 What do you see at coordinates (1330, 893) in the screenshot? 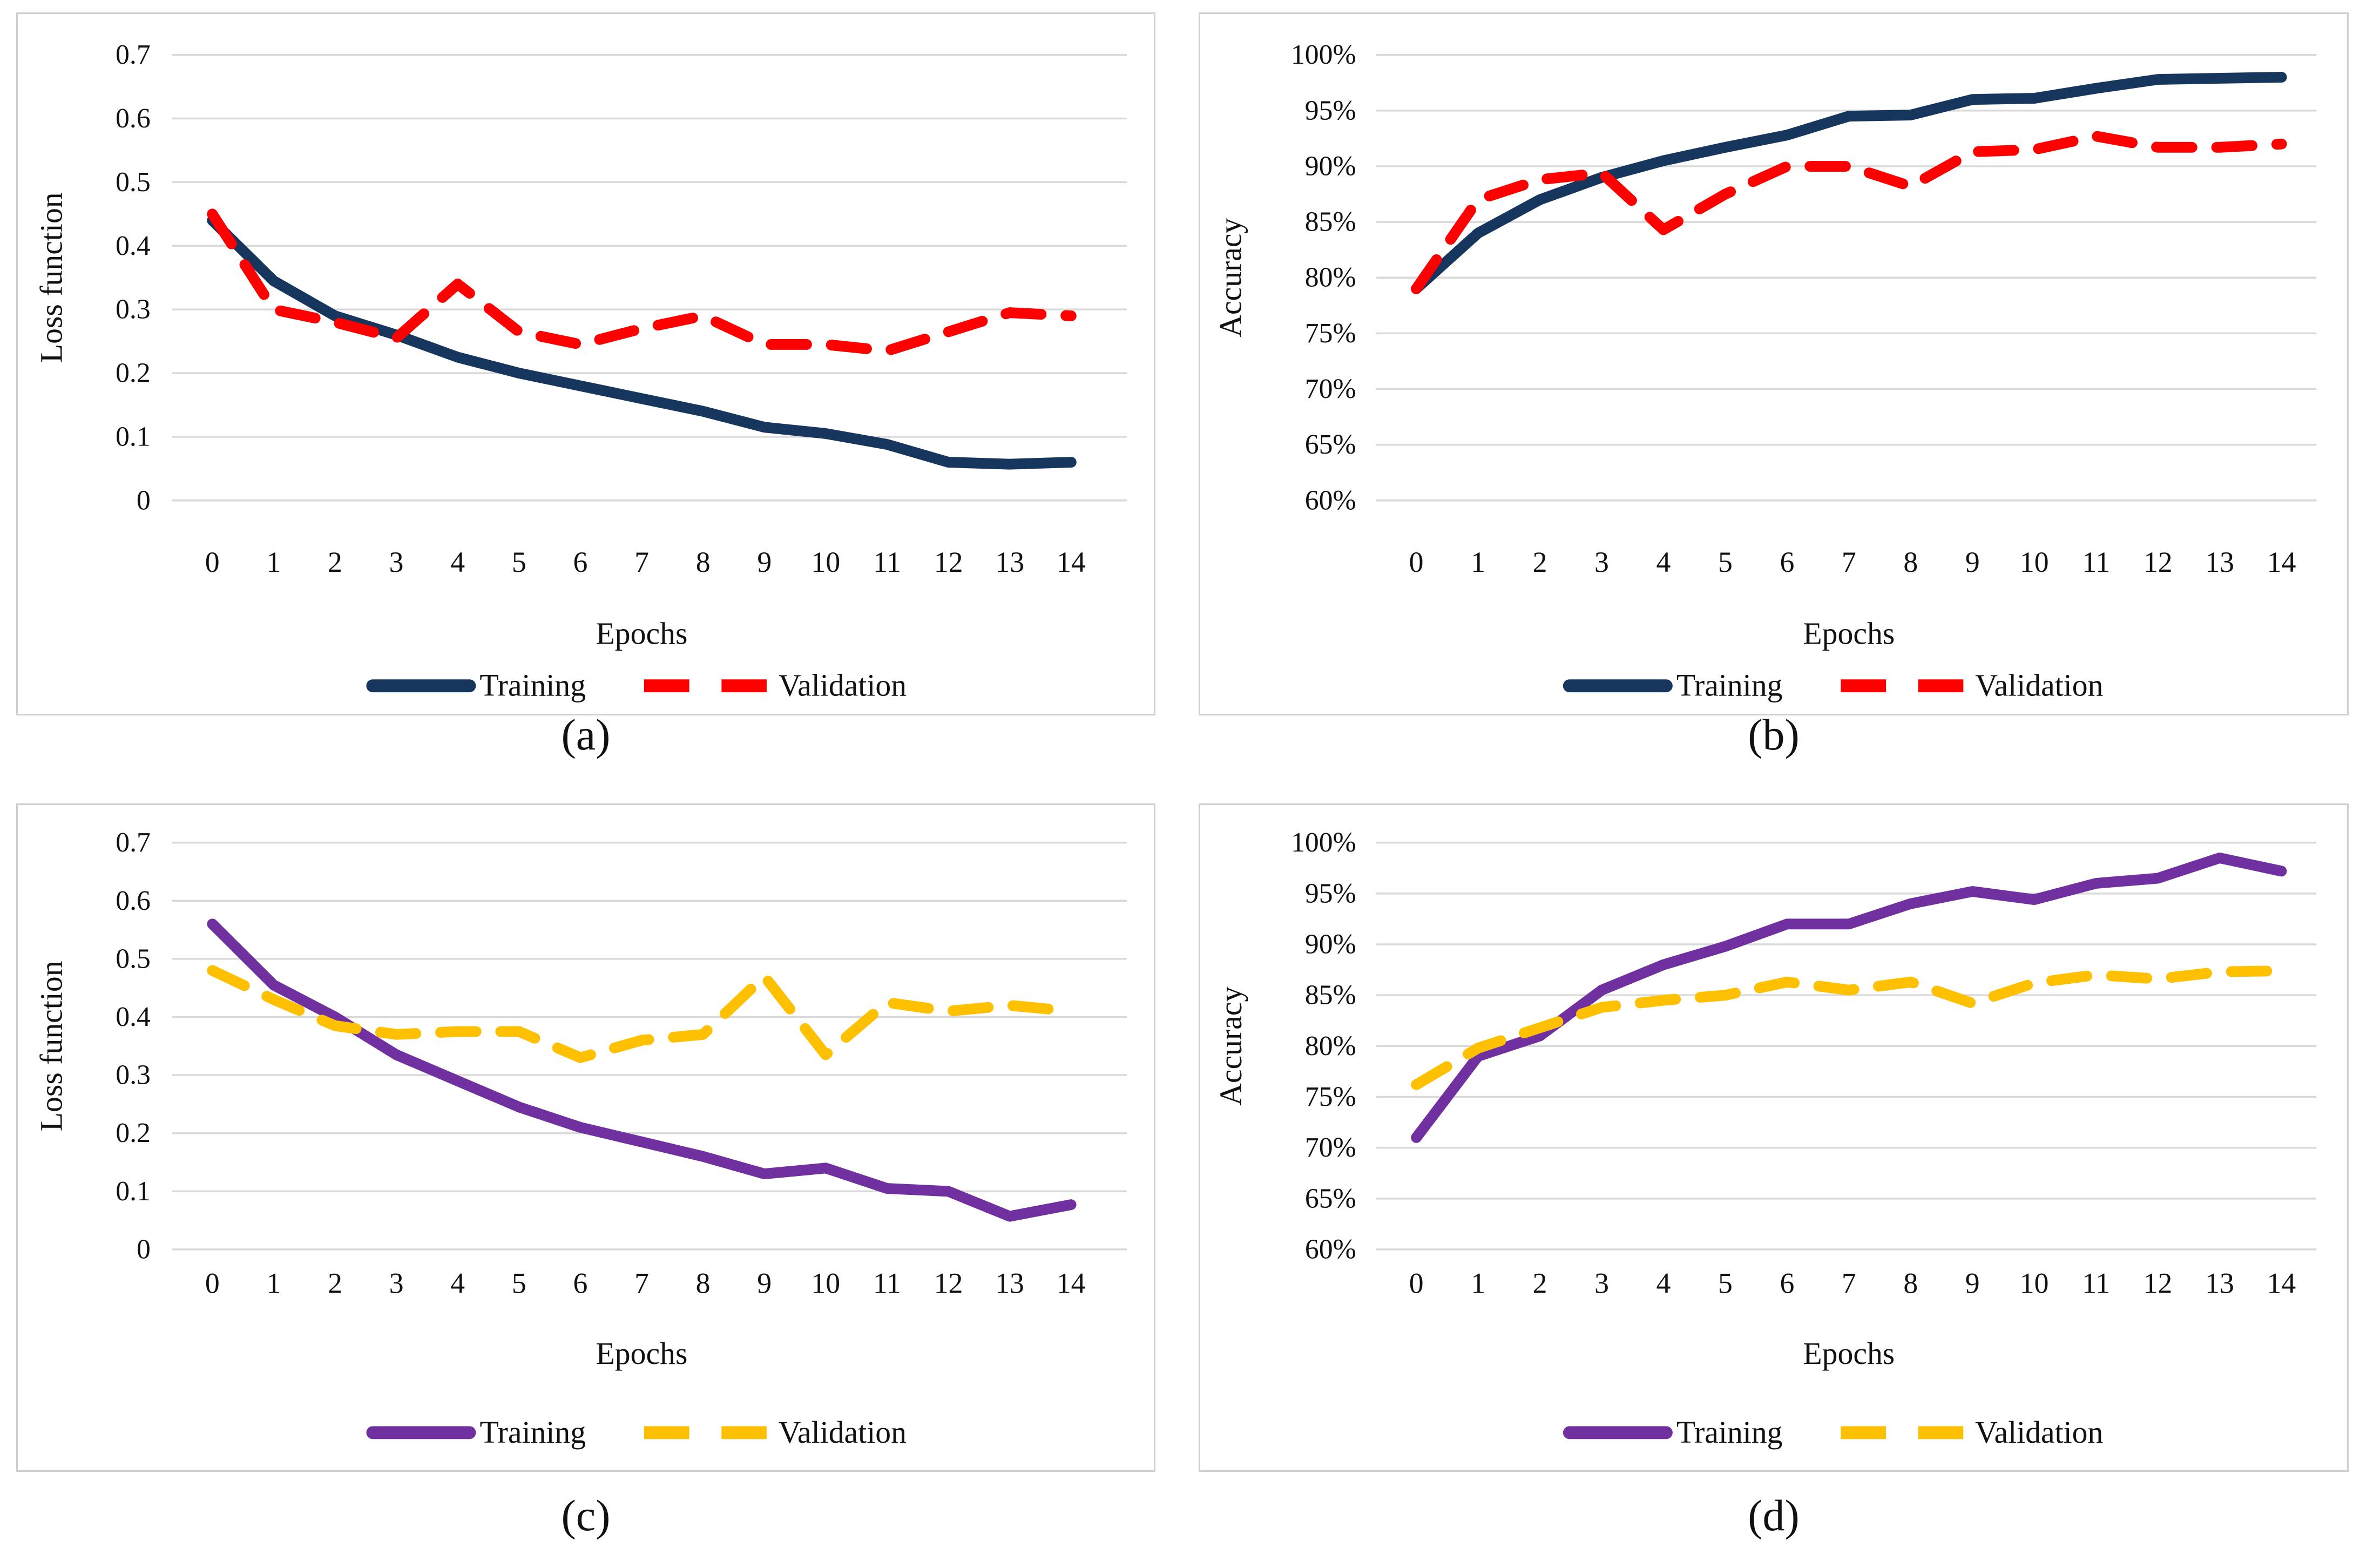
I see `svg-text: 95%` at bounding box center [1330, 893].